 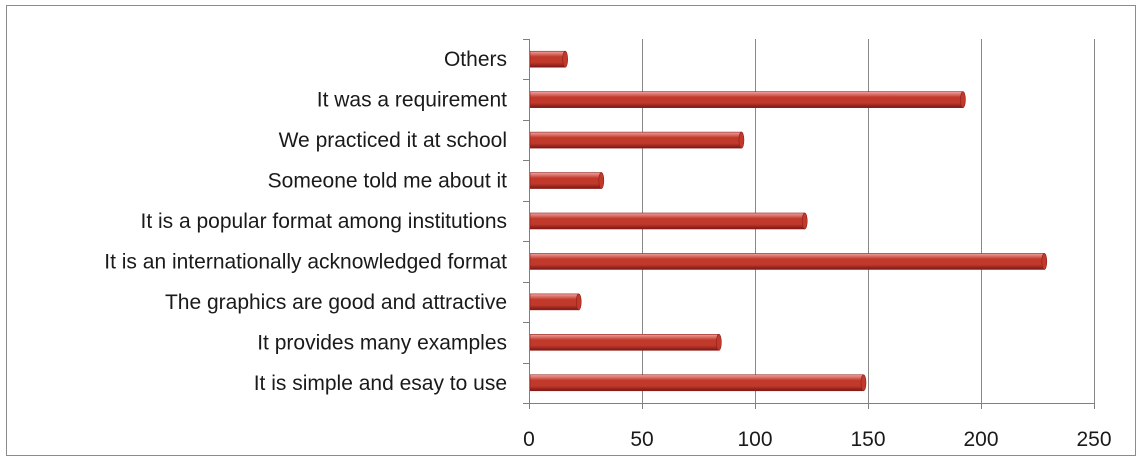 I want to click on category-label: It is simple and esay to use, so click(x=380, y=383).